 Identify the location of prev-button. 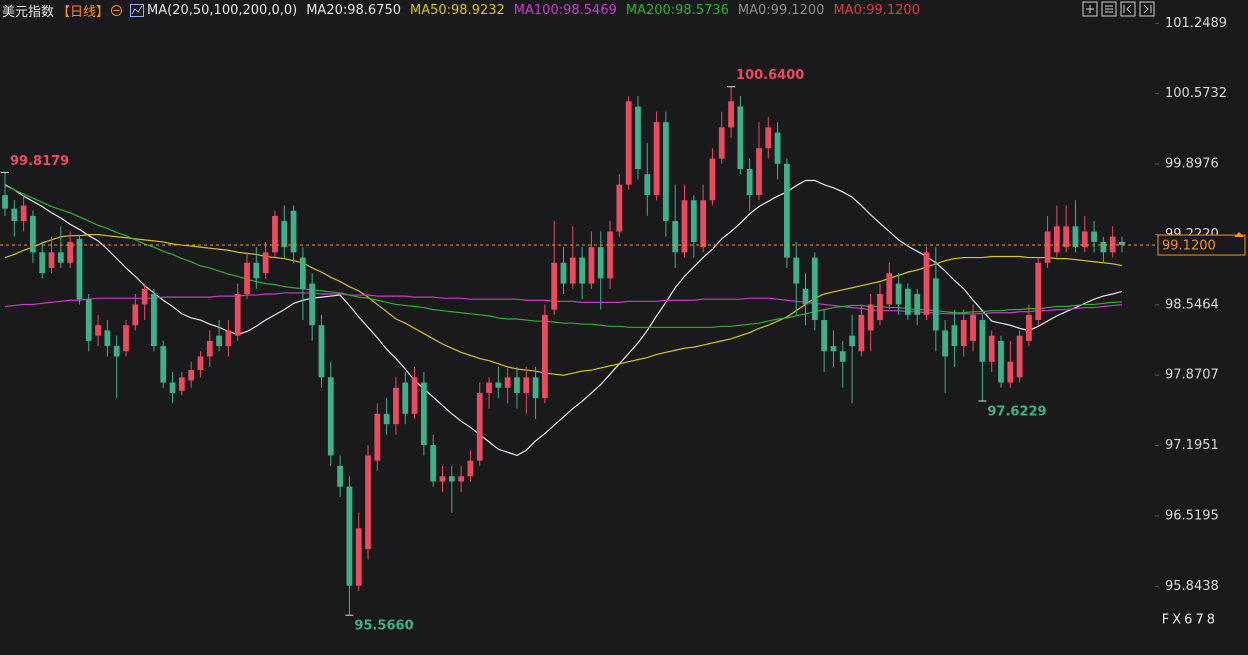
(1128, 9).